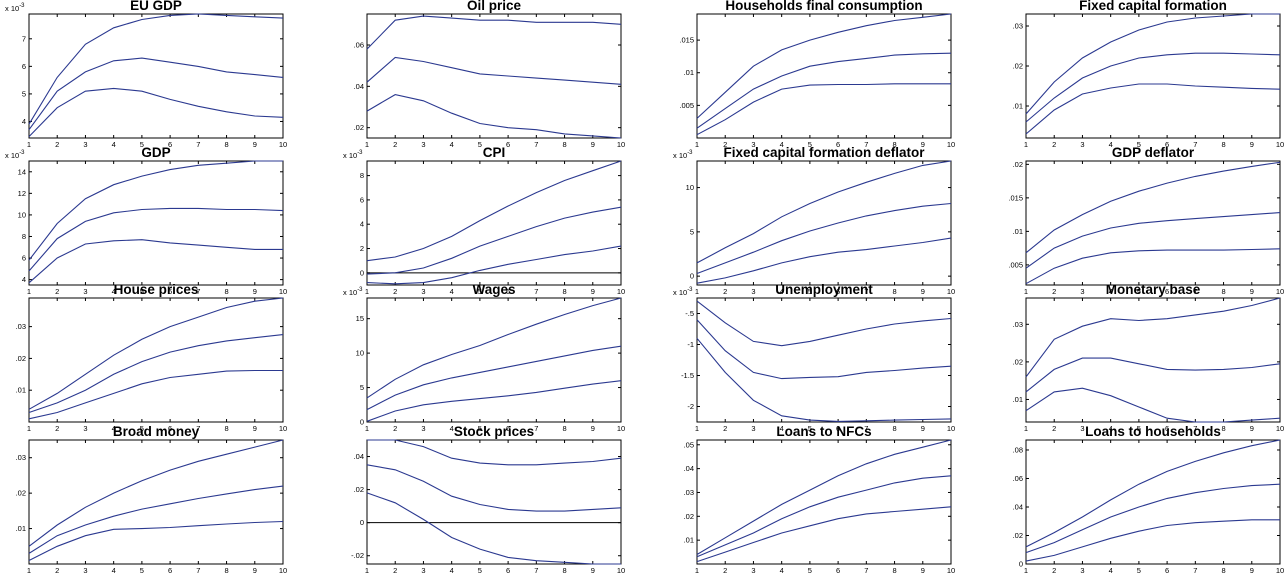 This screenshot has height=586, width=1285. I want to click on chart-title: Fixed capital formation, so click(1153, 6).